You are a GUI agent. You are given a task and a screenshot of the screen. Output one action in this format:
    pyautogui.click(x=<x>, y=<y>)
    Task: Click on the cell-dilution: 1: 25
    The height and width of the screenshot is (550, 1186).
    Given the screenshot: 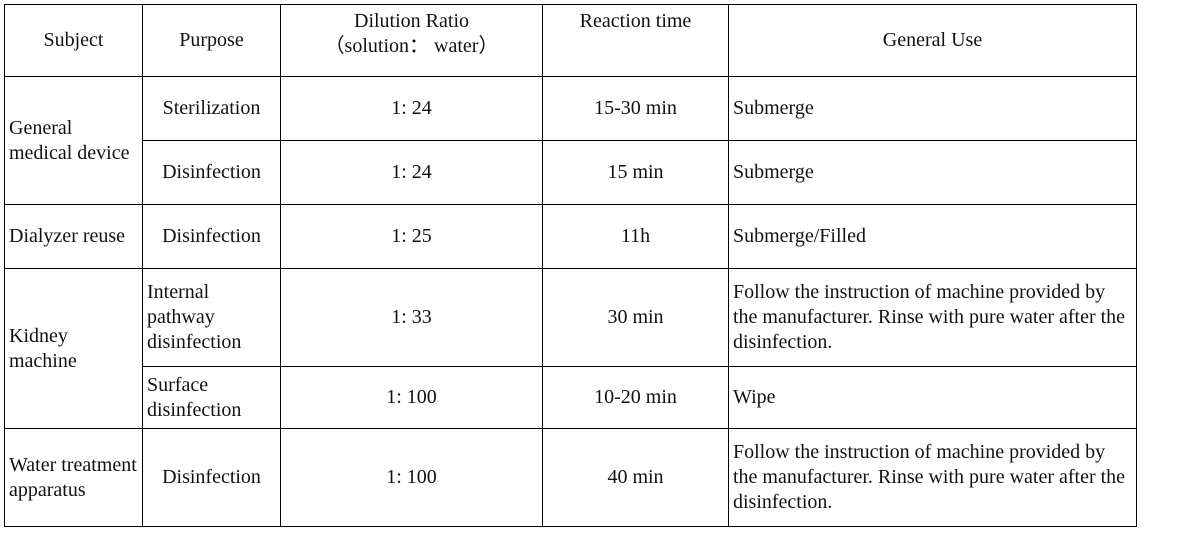 What is the action you would take?
    pyautogui.click(x=411, y=236)
    